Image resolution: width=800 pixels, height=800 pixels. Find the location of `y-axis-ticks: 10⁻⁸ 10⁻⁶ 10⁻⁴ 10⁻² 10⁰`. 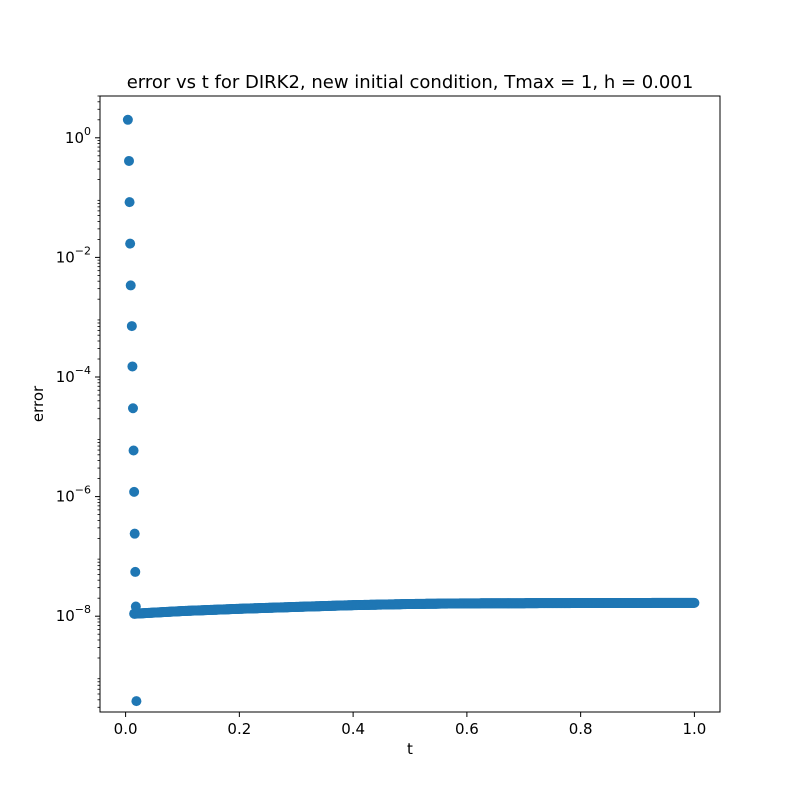

y-axis-ticks: 10⁻⁸ 10⁻⁶ 10⁻⁴ 10⁻² 10⁰ is located at coordinates (78, 401).